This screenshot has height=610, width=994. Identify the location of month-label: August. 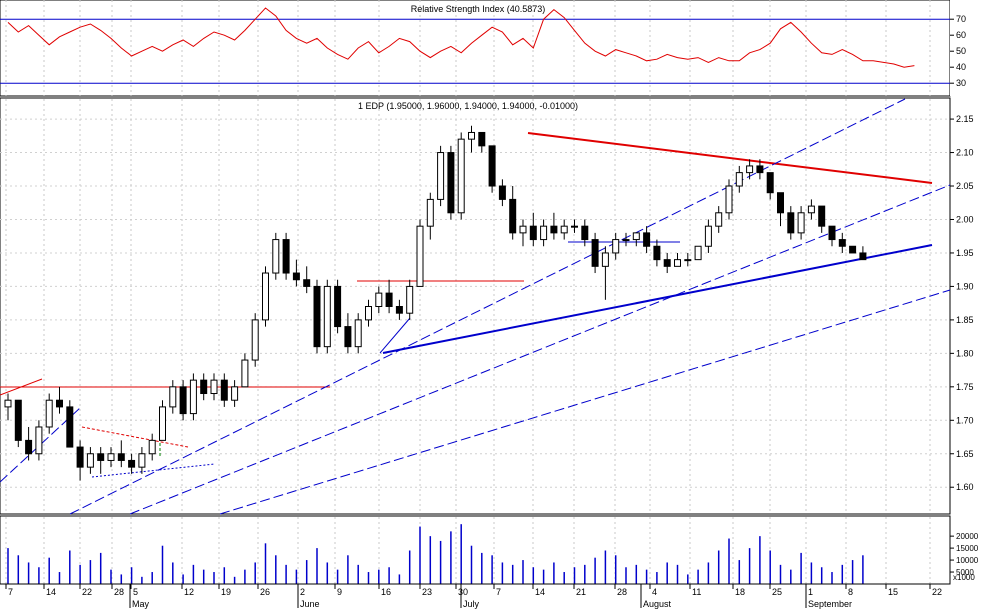
(657, 604).